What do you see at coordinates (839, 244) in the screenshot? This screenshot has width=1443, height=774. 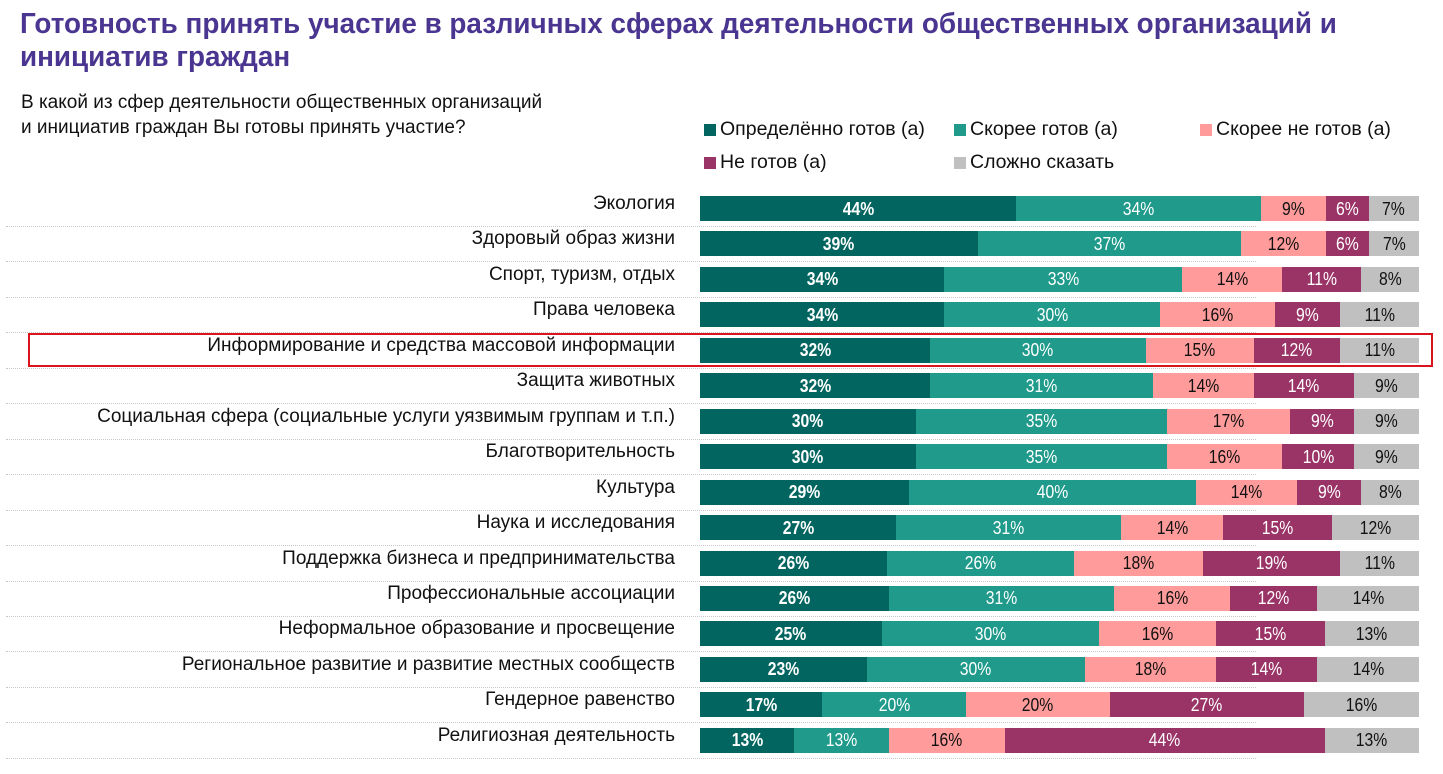 I see `bar-segment: 39%` at bounding box center [839, 244].